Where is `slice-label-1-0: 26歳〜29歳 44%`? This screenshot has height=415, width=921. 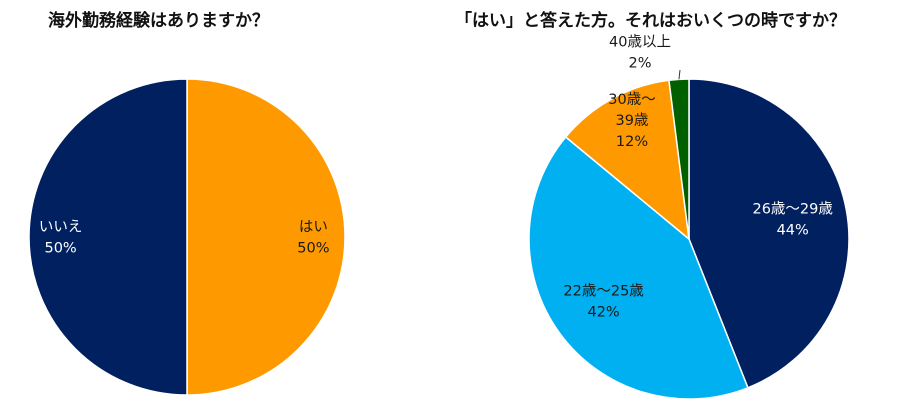
slice-label-1-0: 26歳〜29歳 44% is located at coordinates (792, 220).